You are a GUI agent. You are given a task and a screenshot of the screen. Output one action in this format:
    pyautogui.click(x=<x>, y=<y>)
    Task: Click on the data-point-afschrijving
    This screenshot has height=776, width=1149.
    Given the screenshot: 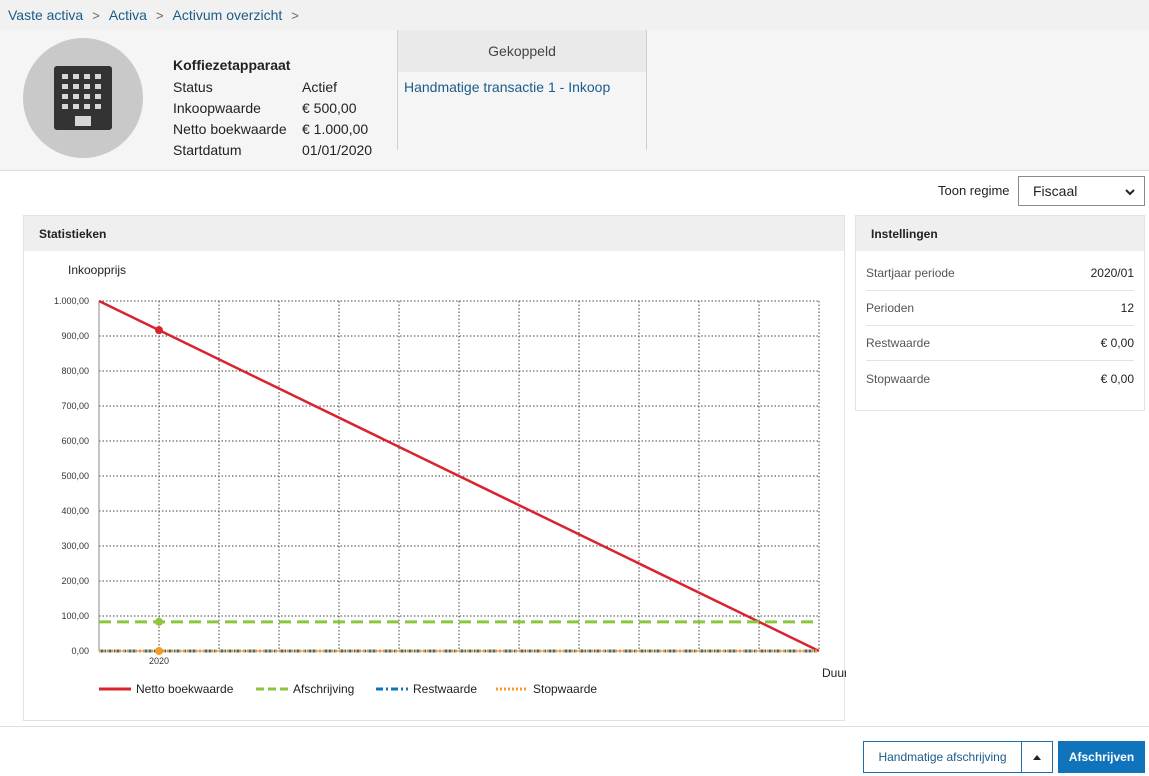 What is the action you would take?
    pyautogui.click(x=159, y=621)
    